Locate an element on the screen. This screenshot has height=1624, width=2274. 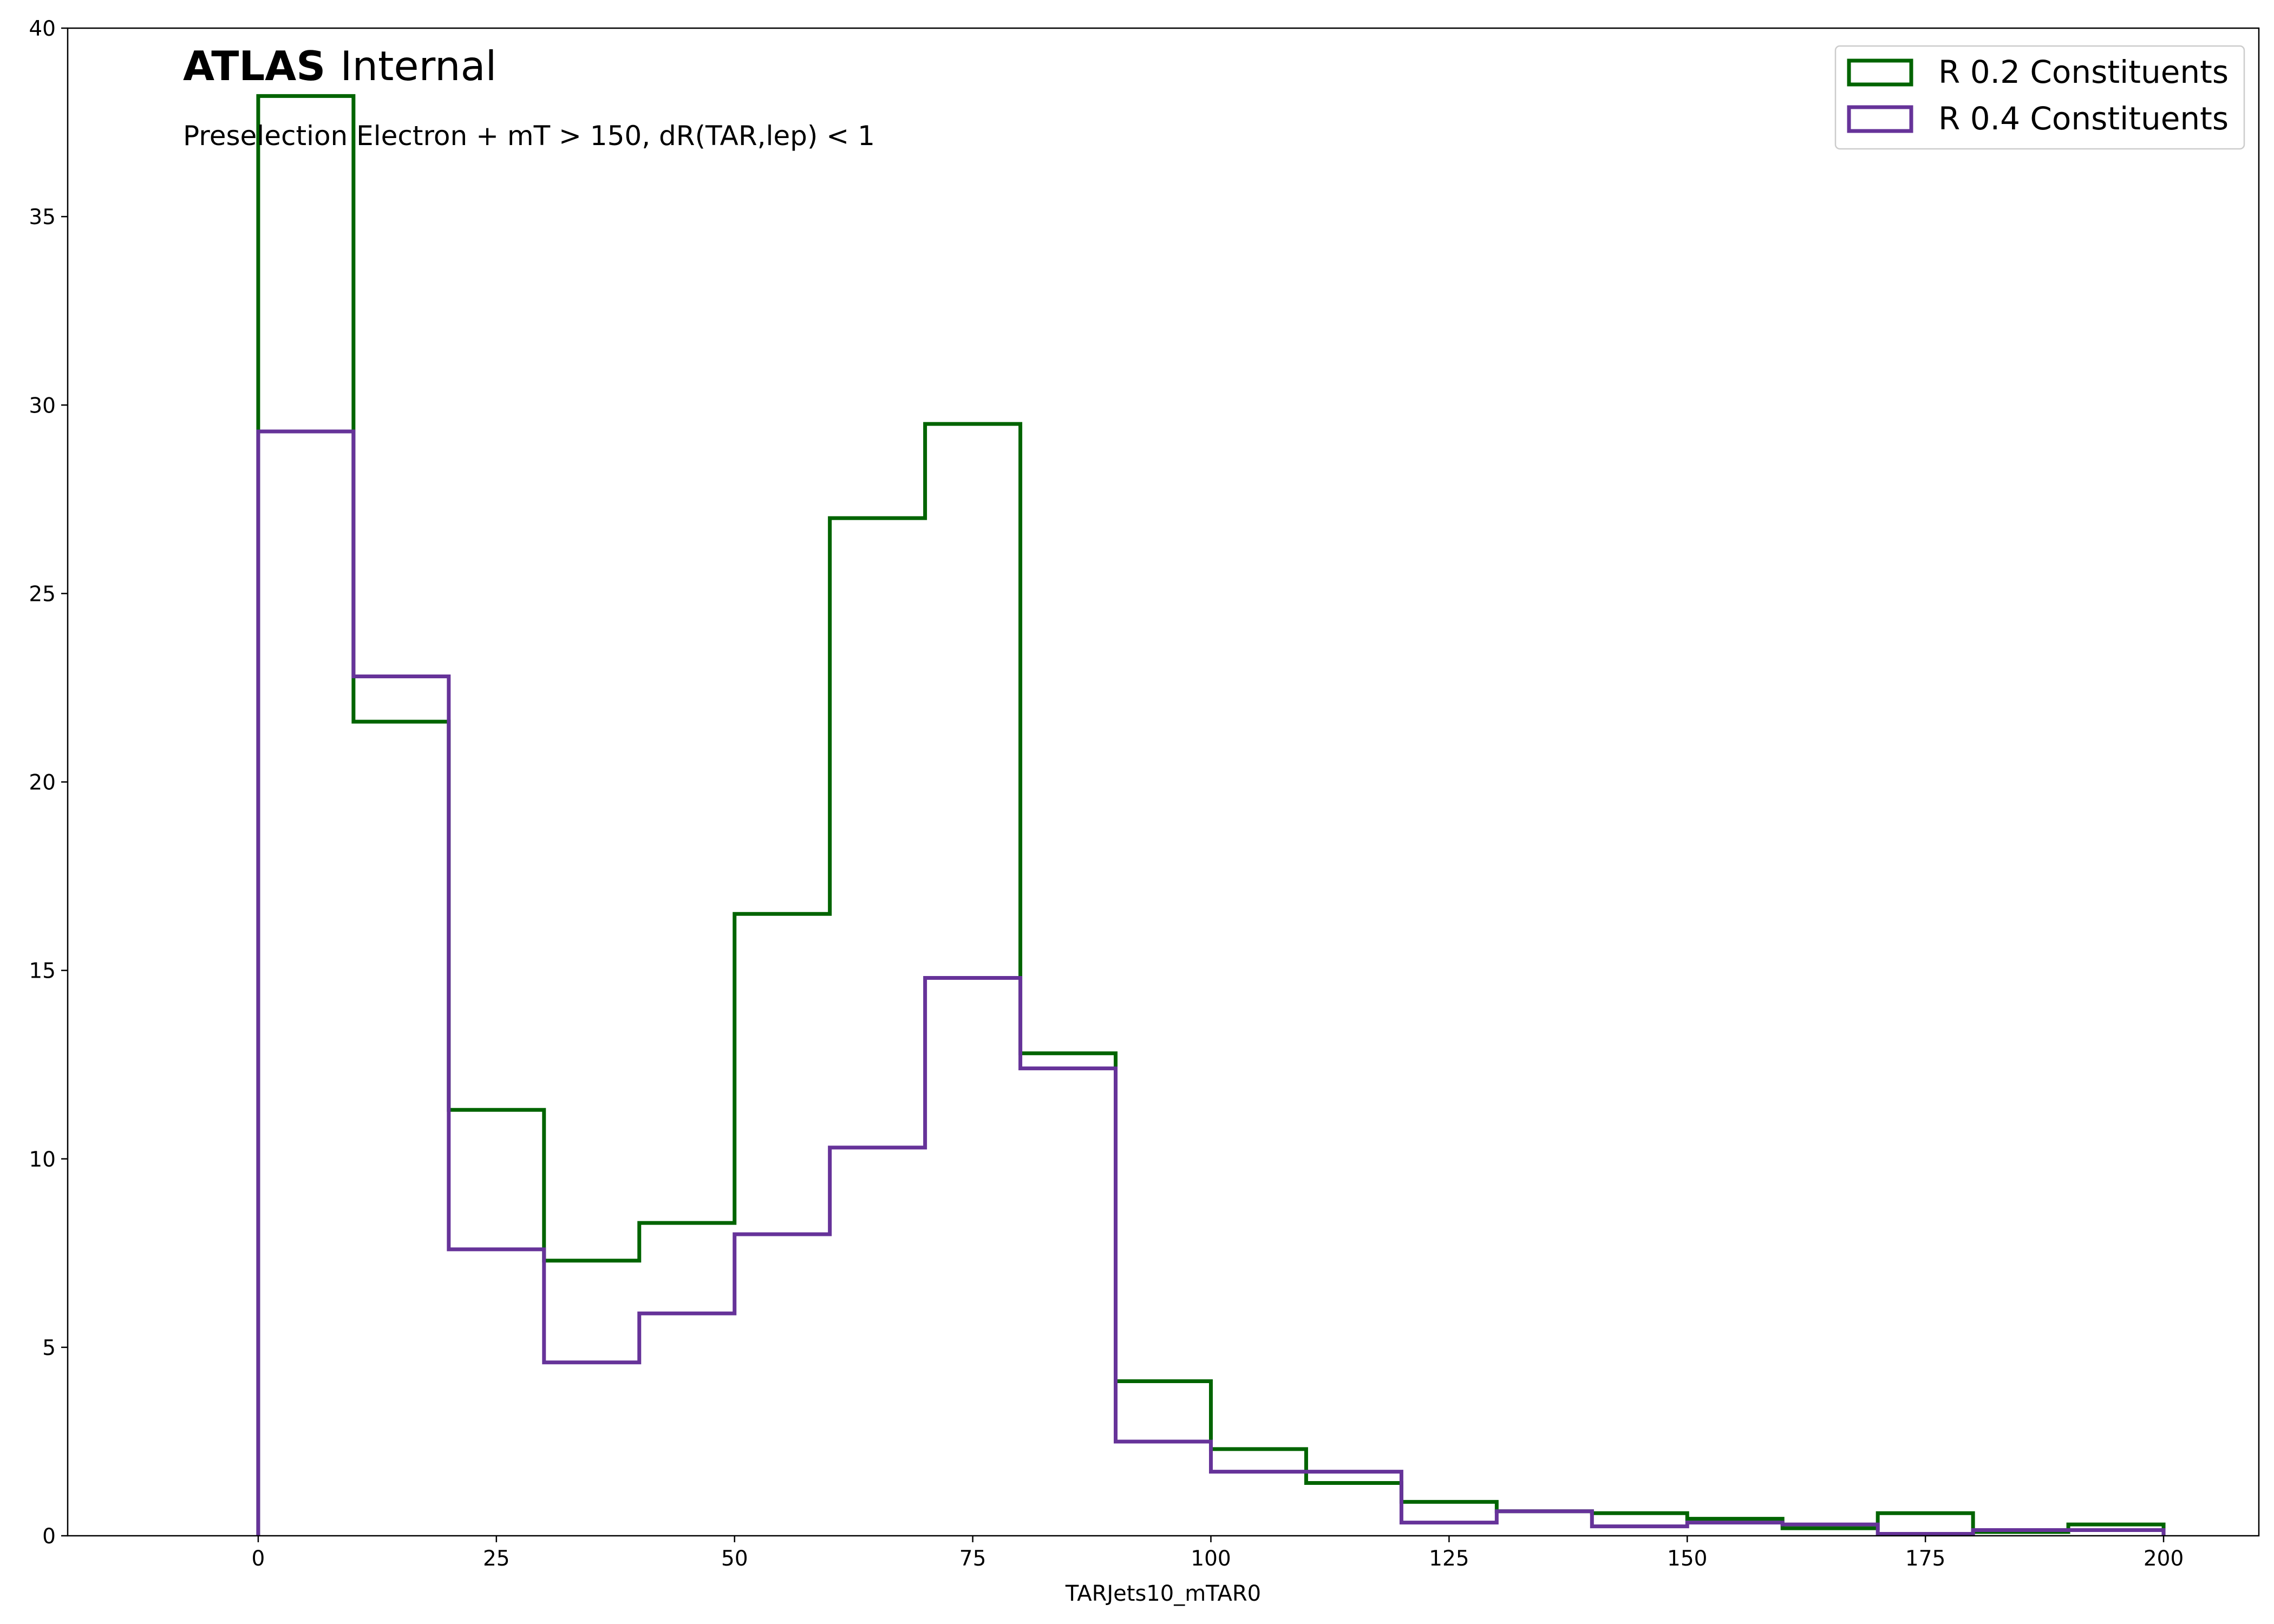
legend-label-r04: R 0.4 Constituents is located at coordinates (2084, 119).